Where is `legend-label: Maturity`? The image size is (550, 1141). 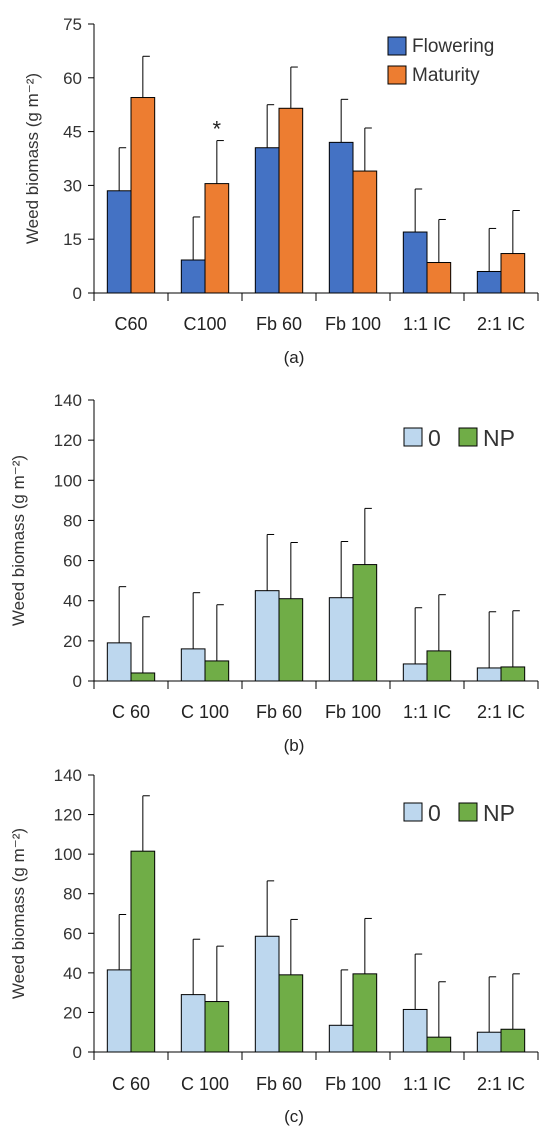
legend-label: Maturity is located at coordinates (446, 75).